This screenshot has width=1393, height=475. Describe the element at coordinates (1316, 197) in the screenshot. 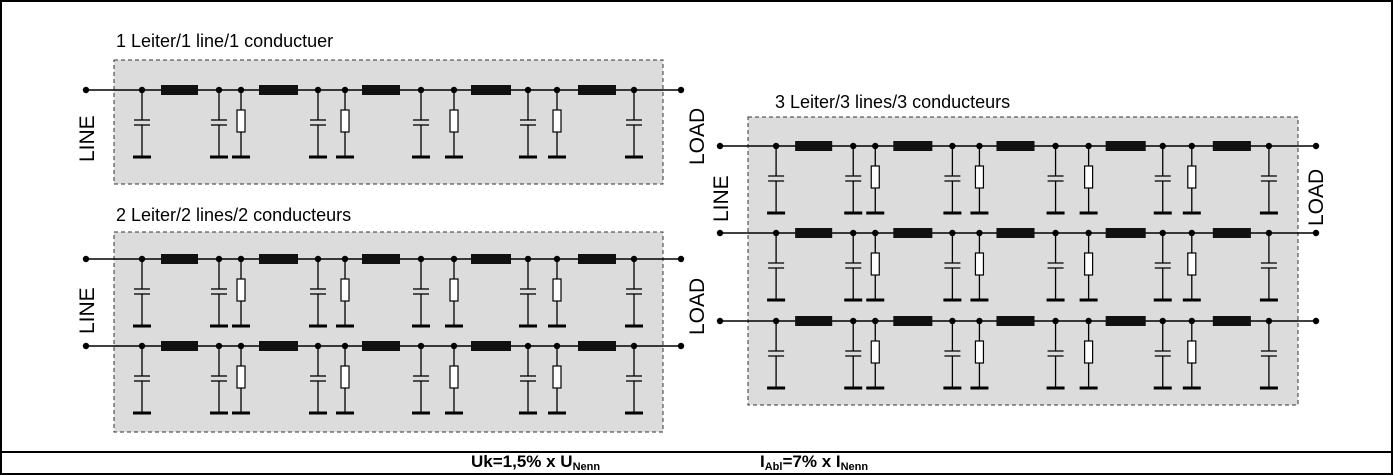

I see `load-label-three: LOAD` at that location.